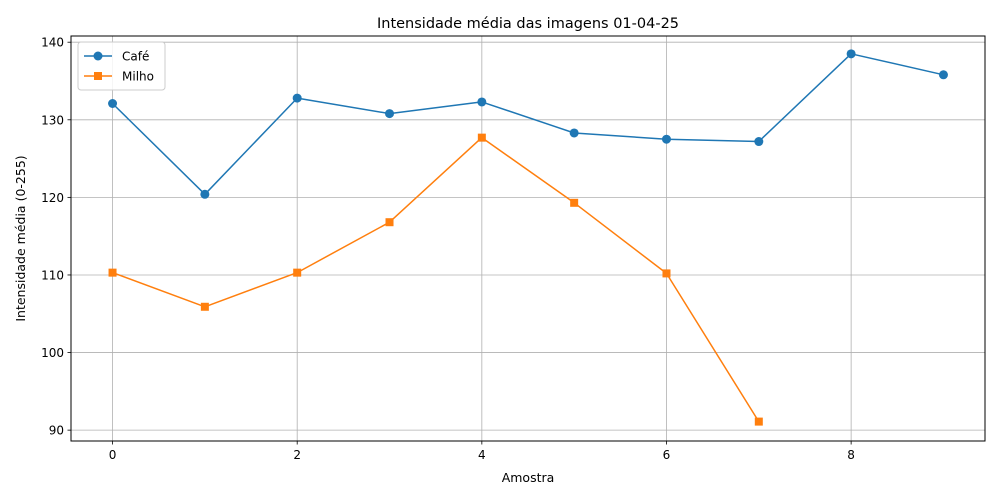  I want to click on x-tick-label: 4, so click(482, 455).